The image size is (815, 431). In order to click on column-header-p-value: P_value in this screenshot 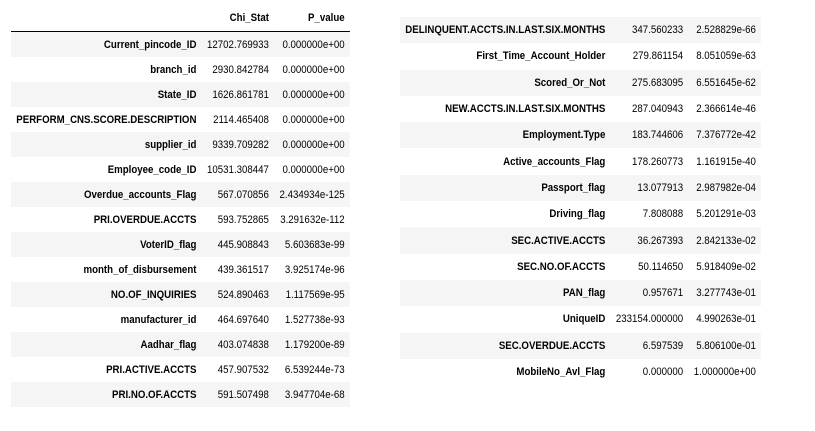, I will do `click(312, 18)`.